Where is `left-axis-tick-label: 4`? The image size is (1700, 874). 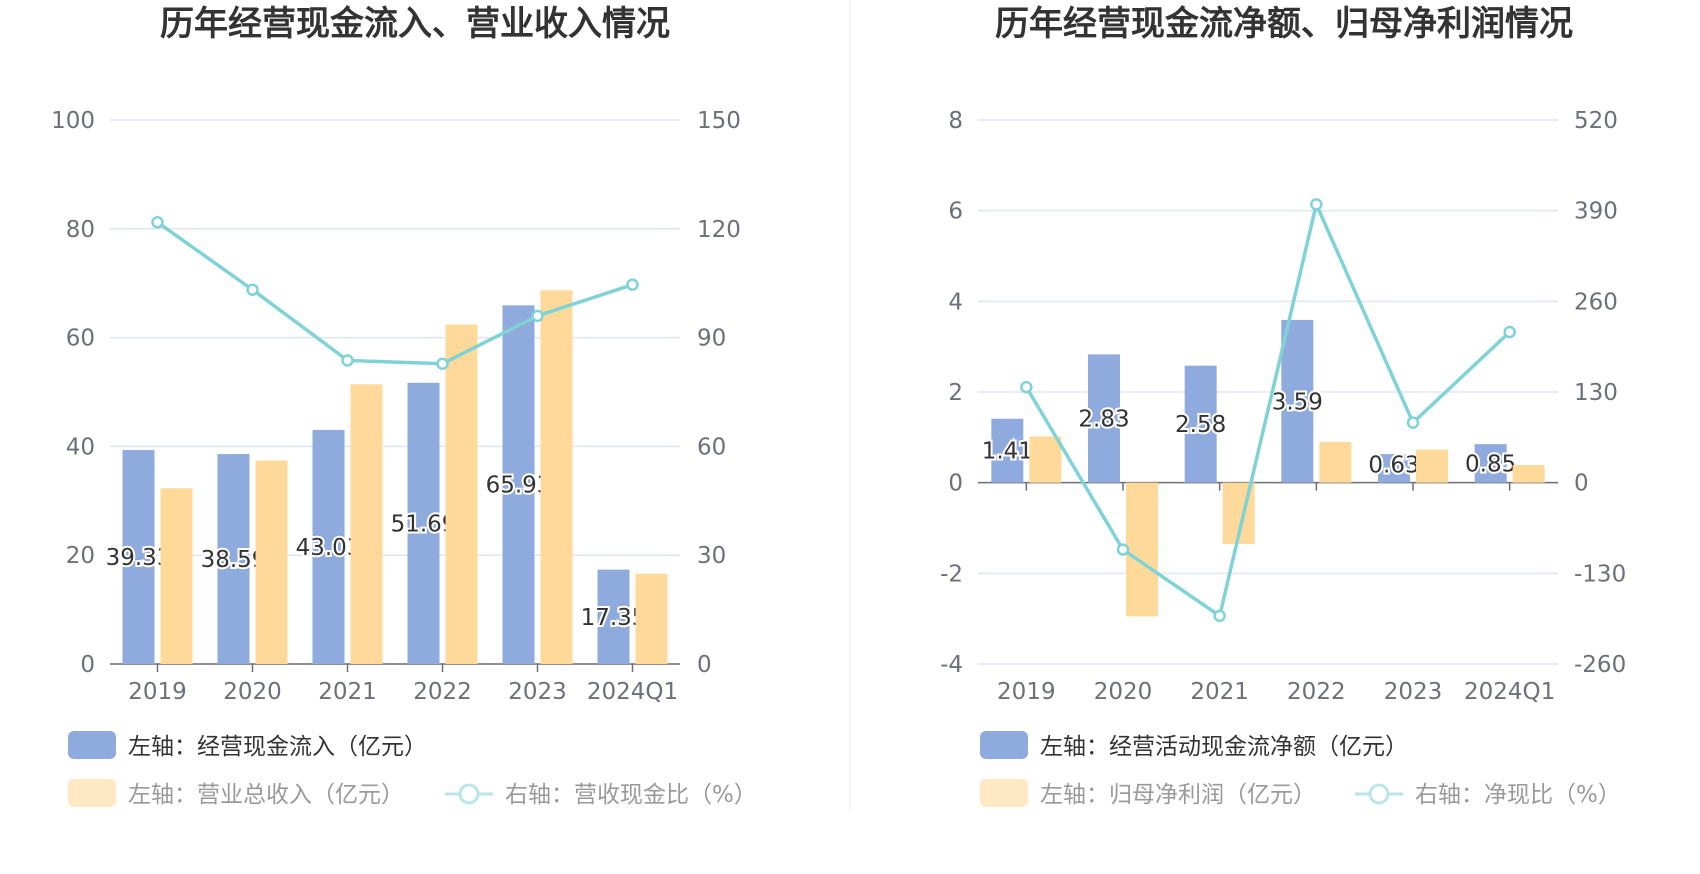
left-axis-tick-label: 4 is located at coordinates (955, 302).